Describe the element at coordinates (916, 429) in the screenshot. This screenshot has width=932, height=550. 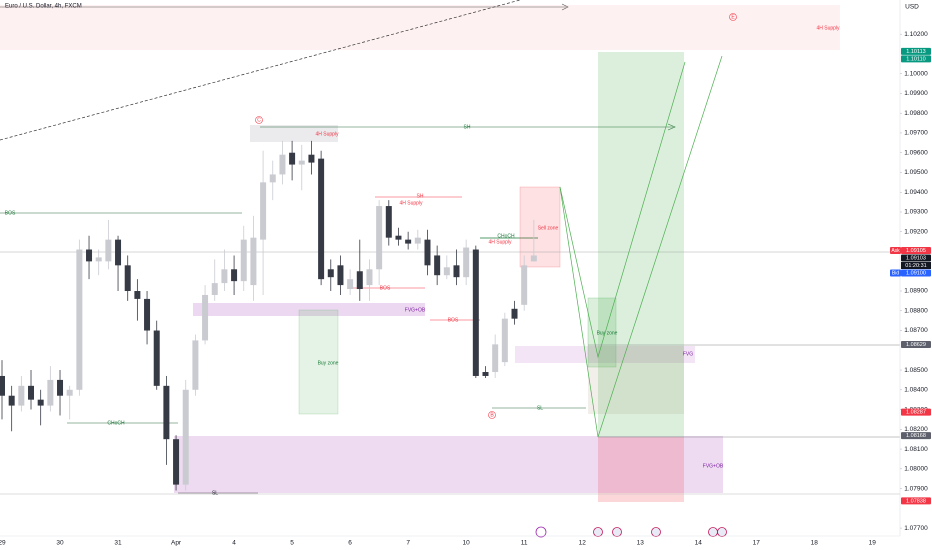
I see `y-tick-label: 1.08200` at that location.